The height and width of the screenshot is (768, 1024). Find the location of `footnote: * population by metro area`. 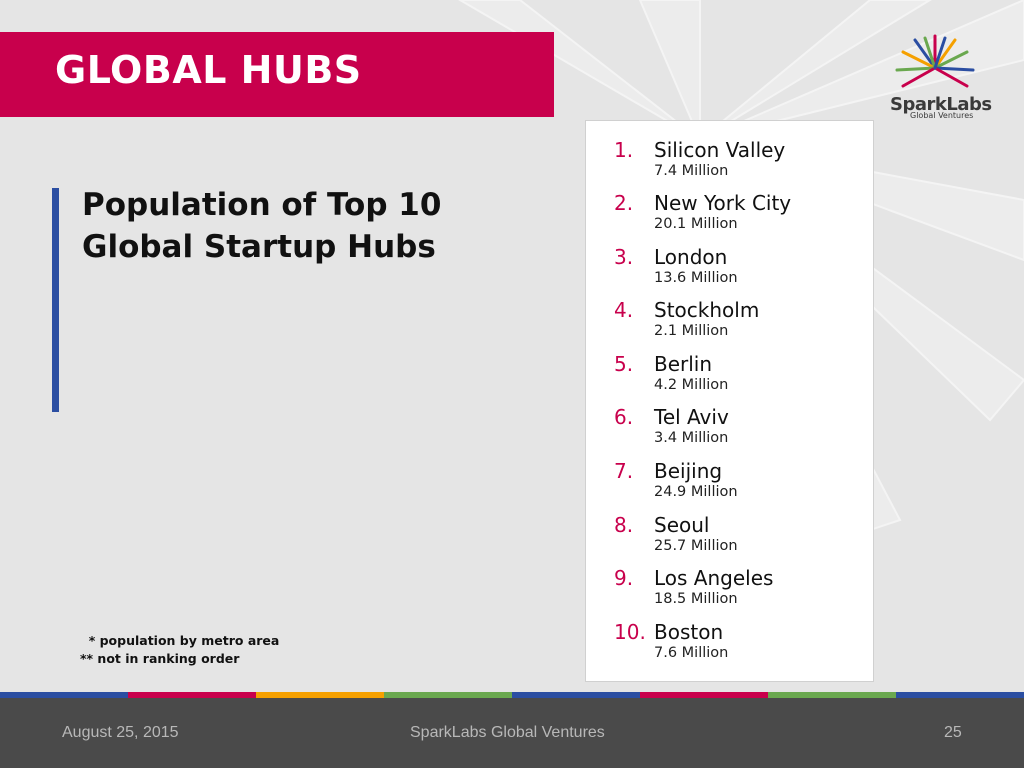

footnote: * population by metro area is located at coordinates (180, 640).